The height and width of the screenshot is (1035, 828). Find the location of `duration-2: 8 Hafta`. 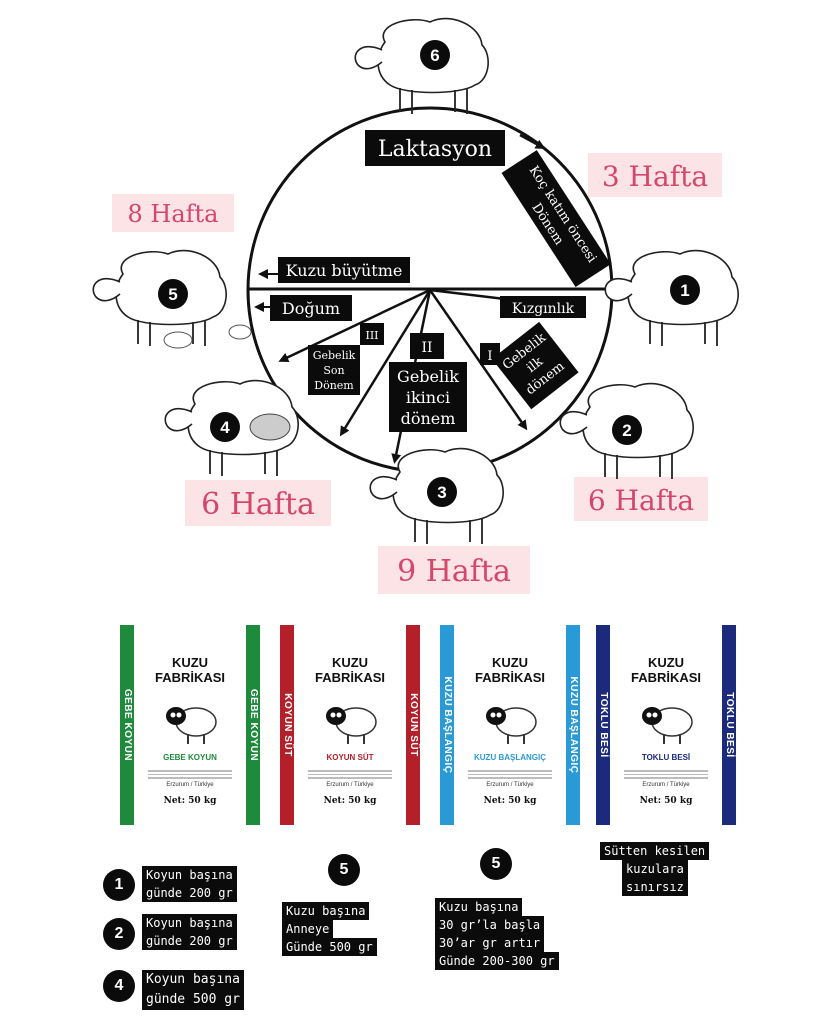

duration-2: 8 Hafta is located at coordinates (173, 214).